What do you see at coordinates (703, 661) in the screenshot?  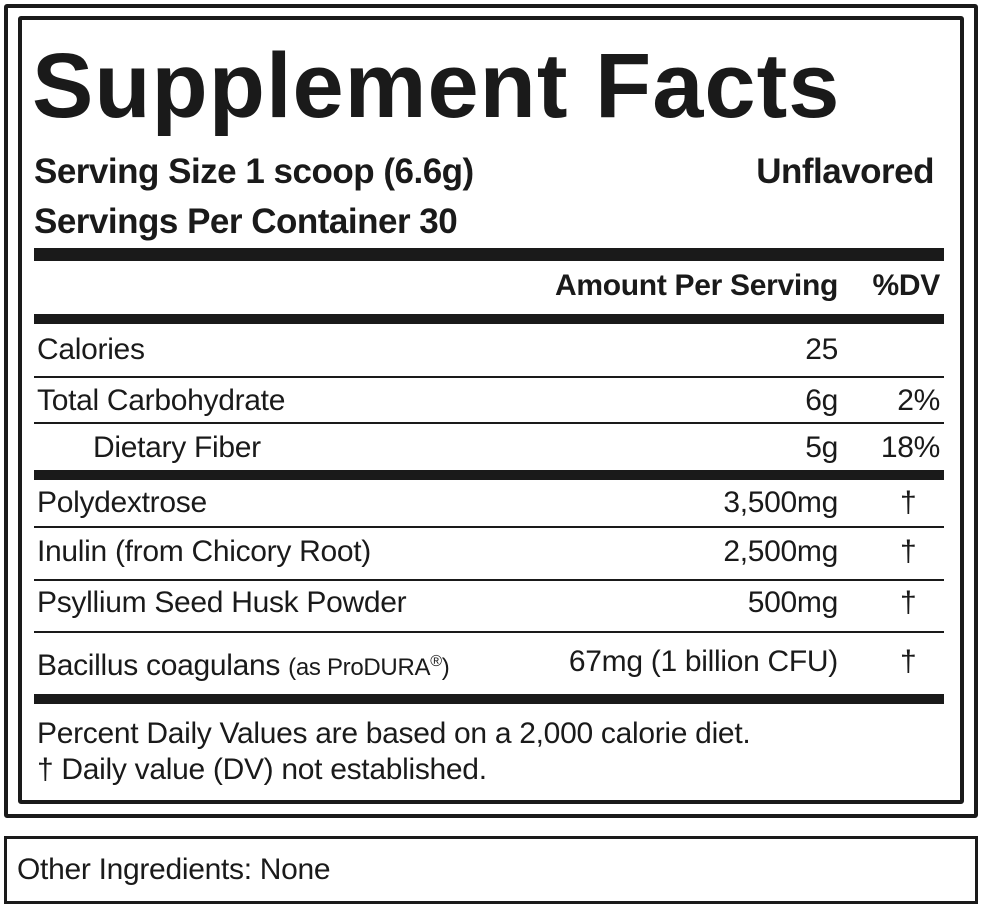 I see `row-amount: 67mg (1 billion CFU)` at bounding box center [703, 661].